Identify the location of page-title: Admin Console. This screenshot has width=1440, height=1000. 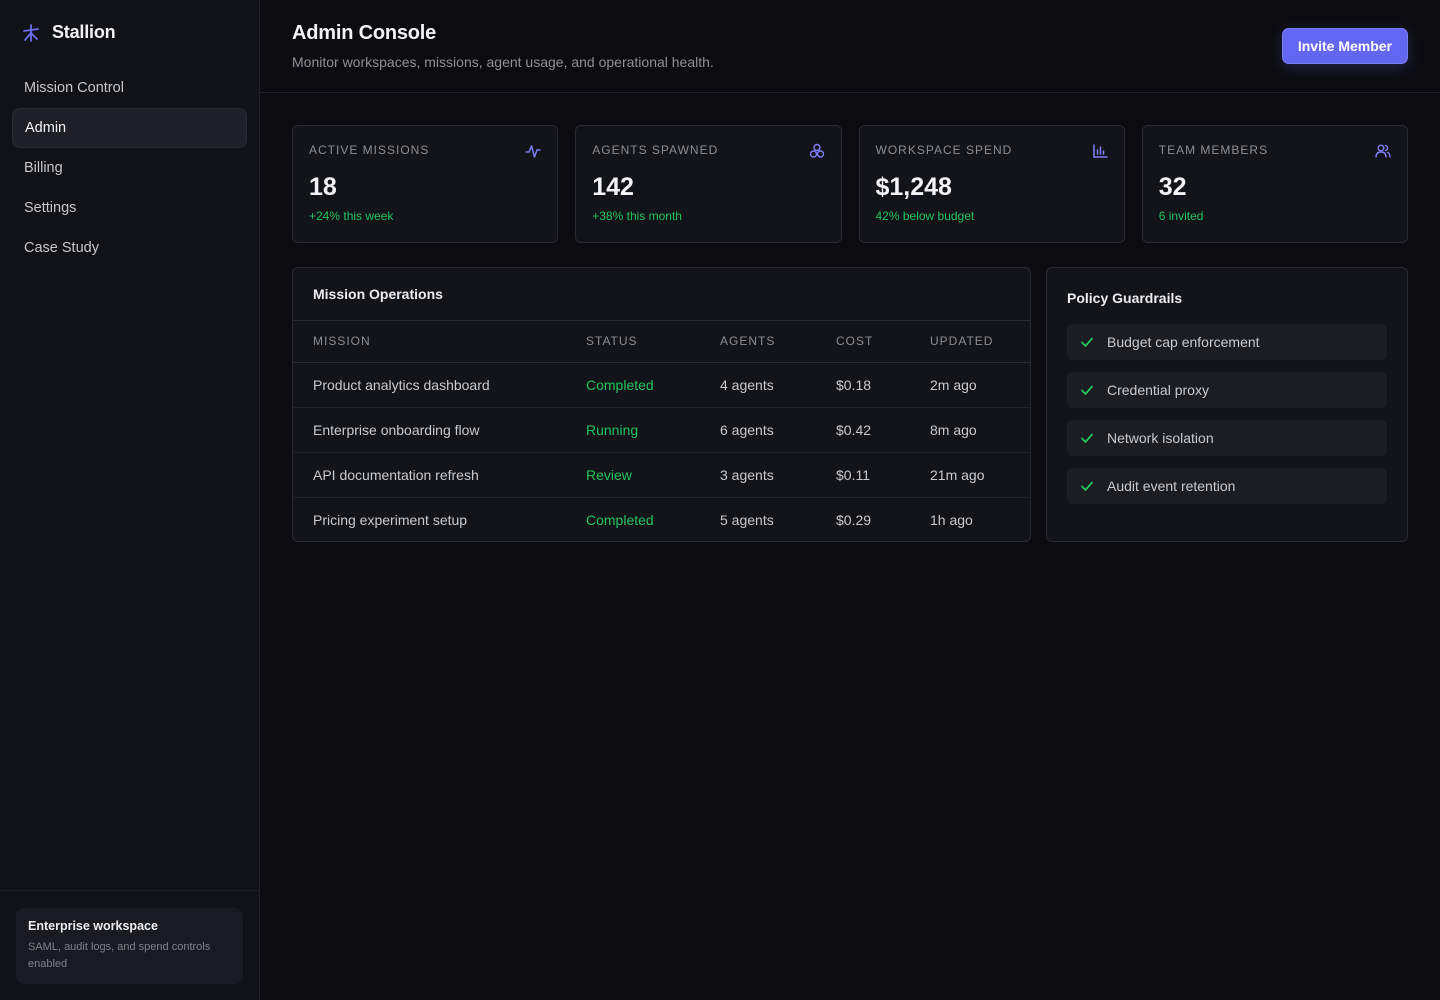
(364, 33).